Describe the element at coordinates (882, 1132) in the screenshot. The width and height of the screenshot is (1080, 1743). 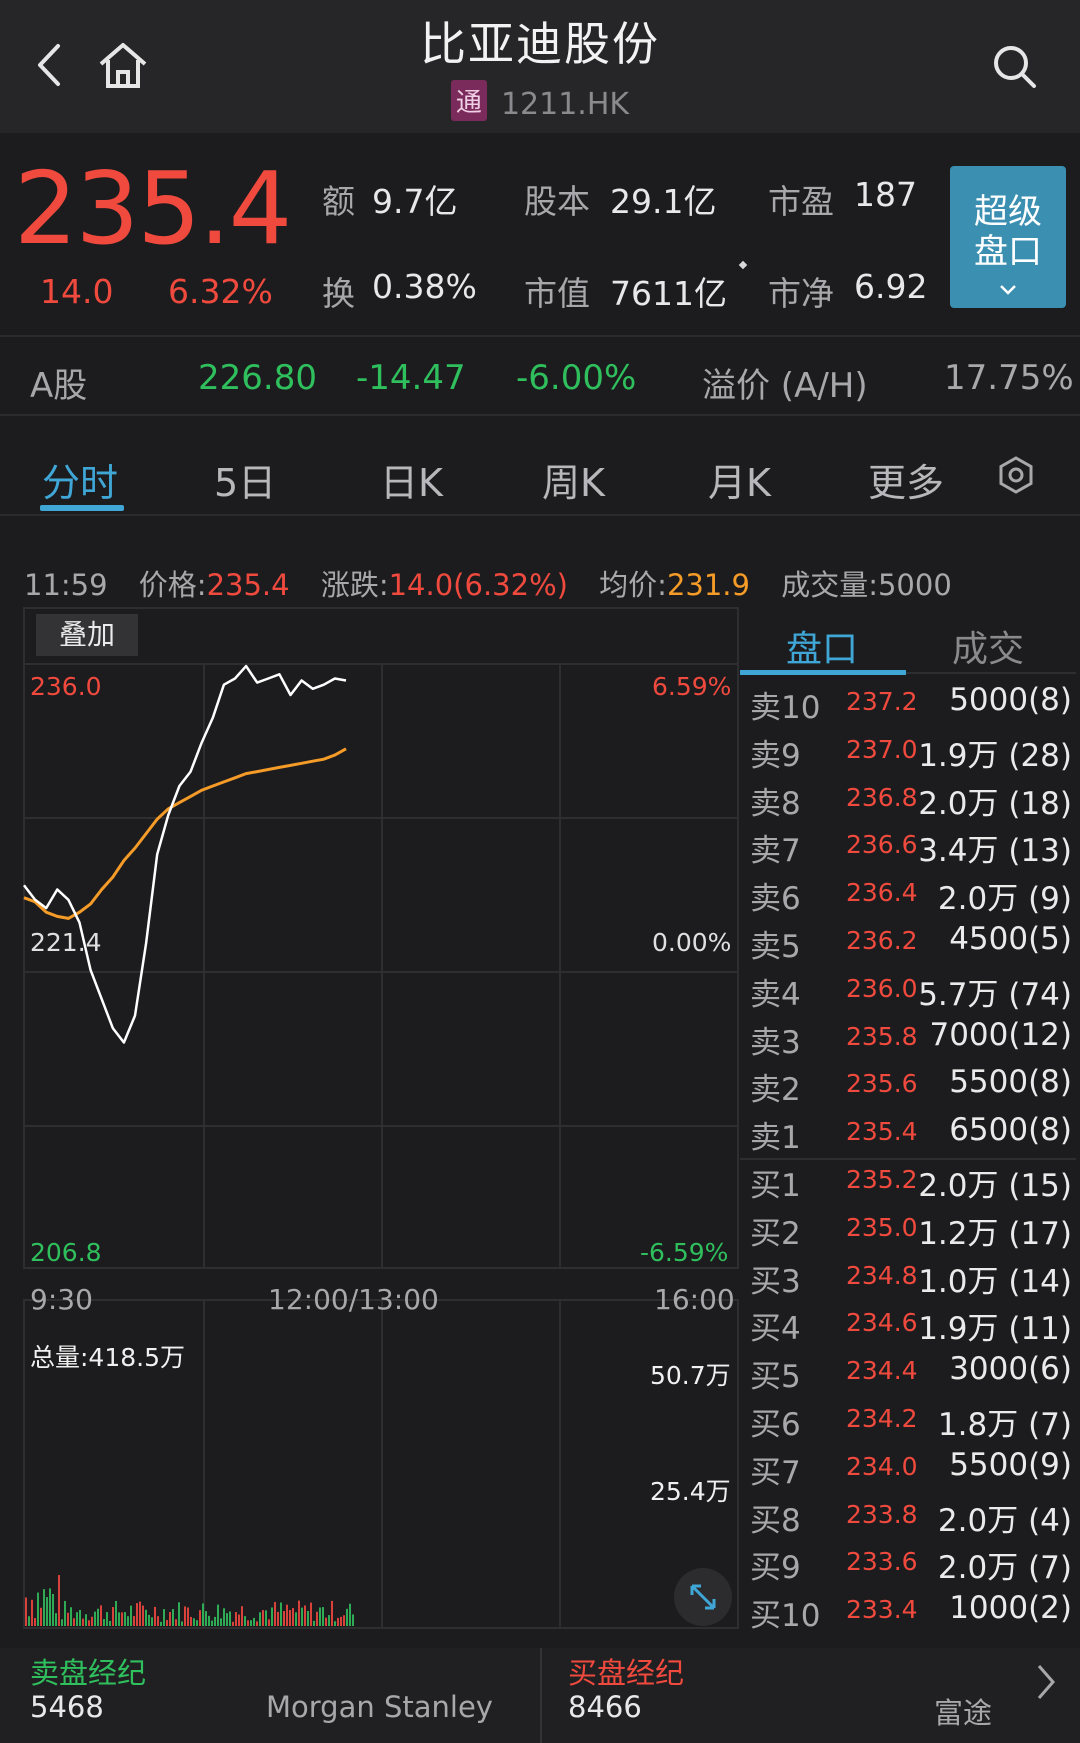
I see `level-price: 235.4` at that location.